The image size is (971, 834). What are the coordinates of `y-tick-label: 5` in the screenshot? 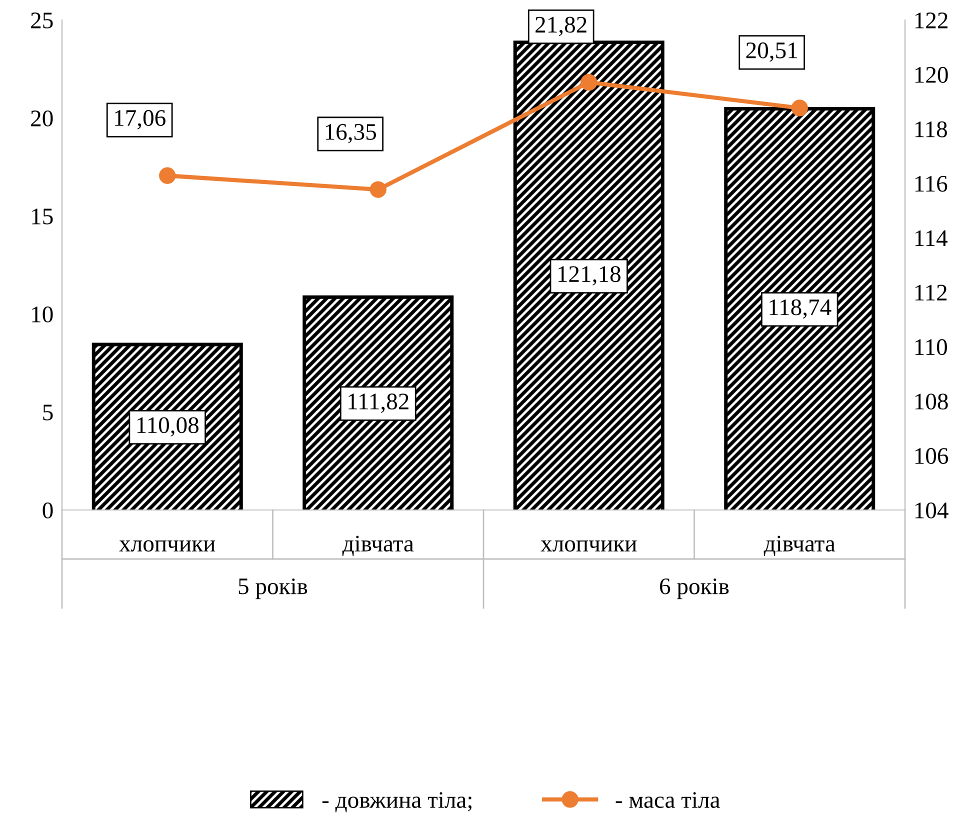 It's located at (48, 412).